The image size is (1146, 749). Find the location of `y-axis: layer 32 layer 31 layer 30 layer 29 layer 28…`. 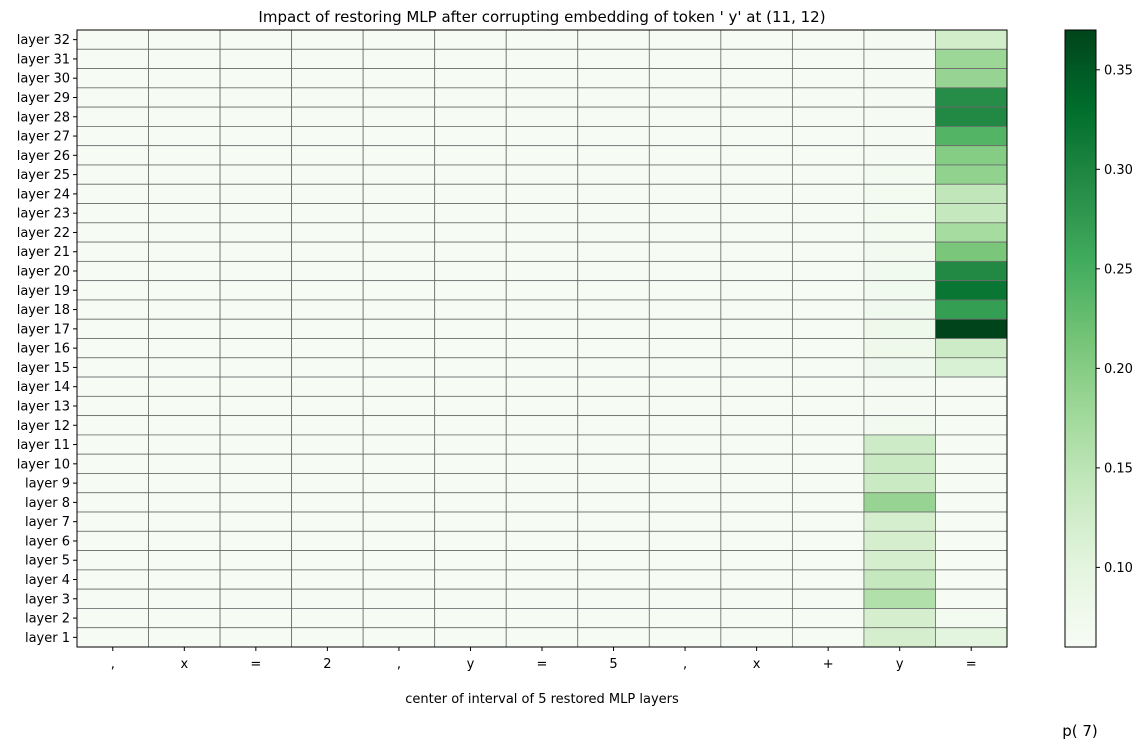

y-axis: layer 32 layer 31 layer 30 layer 29 layer 28… is located at coordinates (47, 339).